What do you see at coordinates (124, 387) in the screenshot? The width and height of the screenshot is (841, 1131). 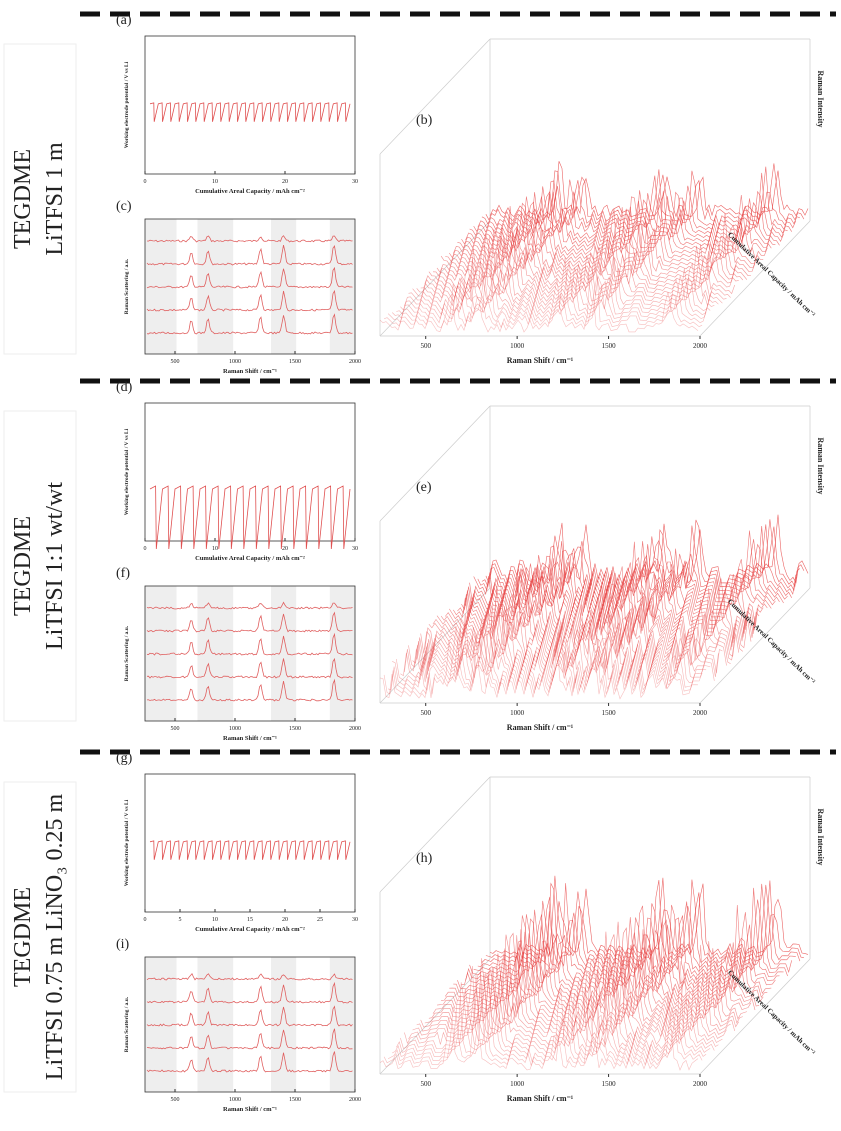 I see `panel-label: (d)` at bounding box center [124, 387].